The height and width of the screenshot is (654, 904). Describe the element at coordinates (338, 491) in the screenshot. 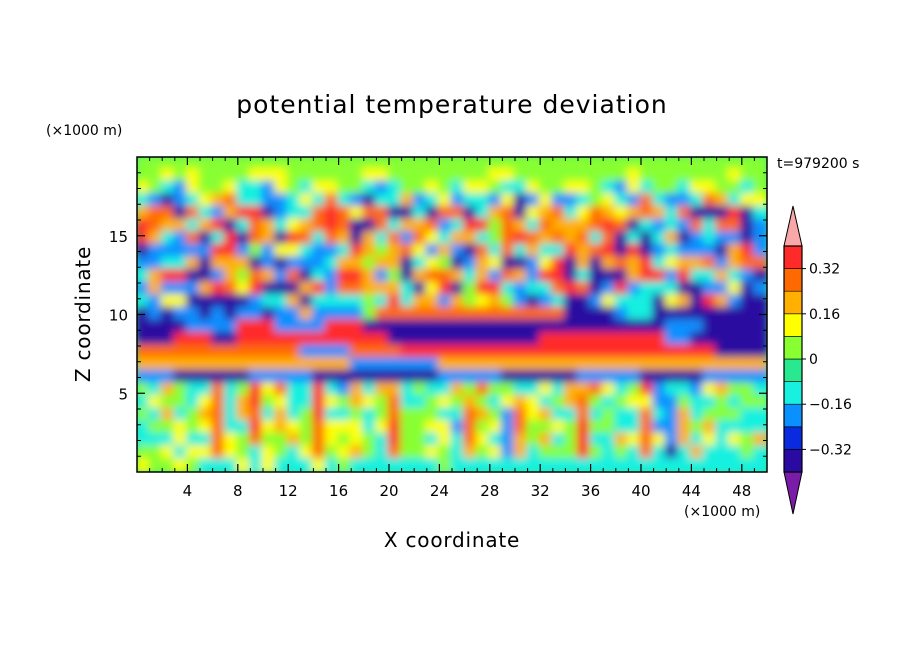

I see `x-tick-label: 16` at that location.